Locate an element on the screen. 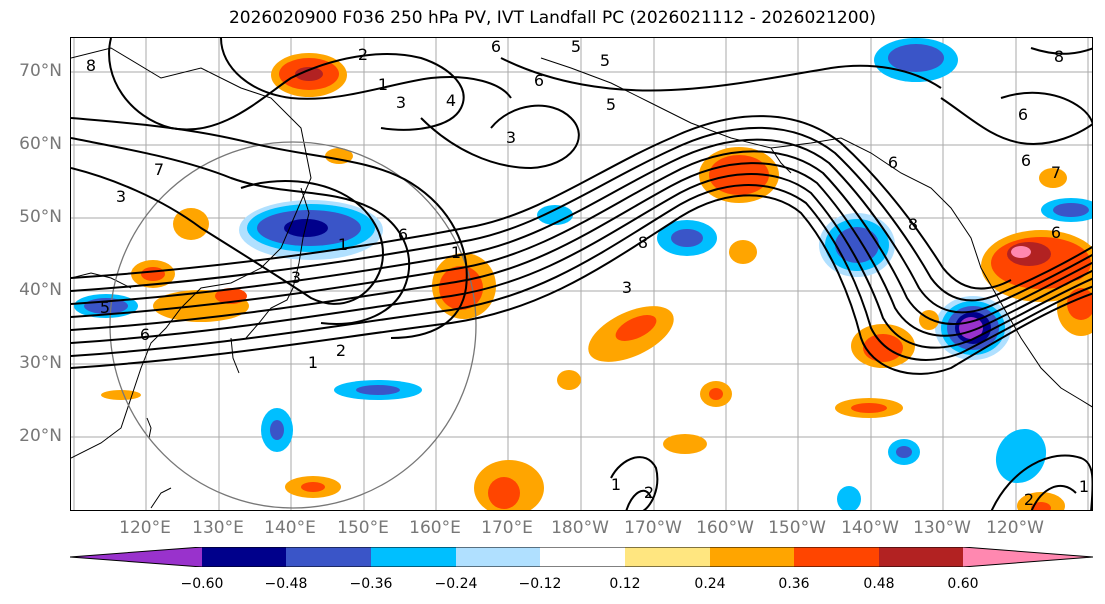 The image size is (1105, 604). lon-label-150w: 150°W is located at coordinates (797, 528).